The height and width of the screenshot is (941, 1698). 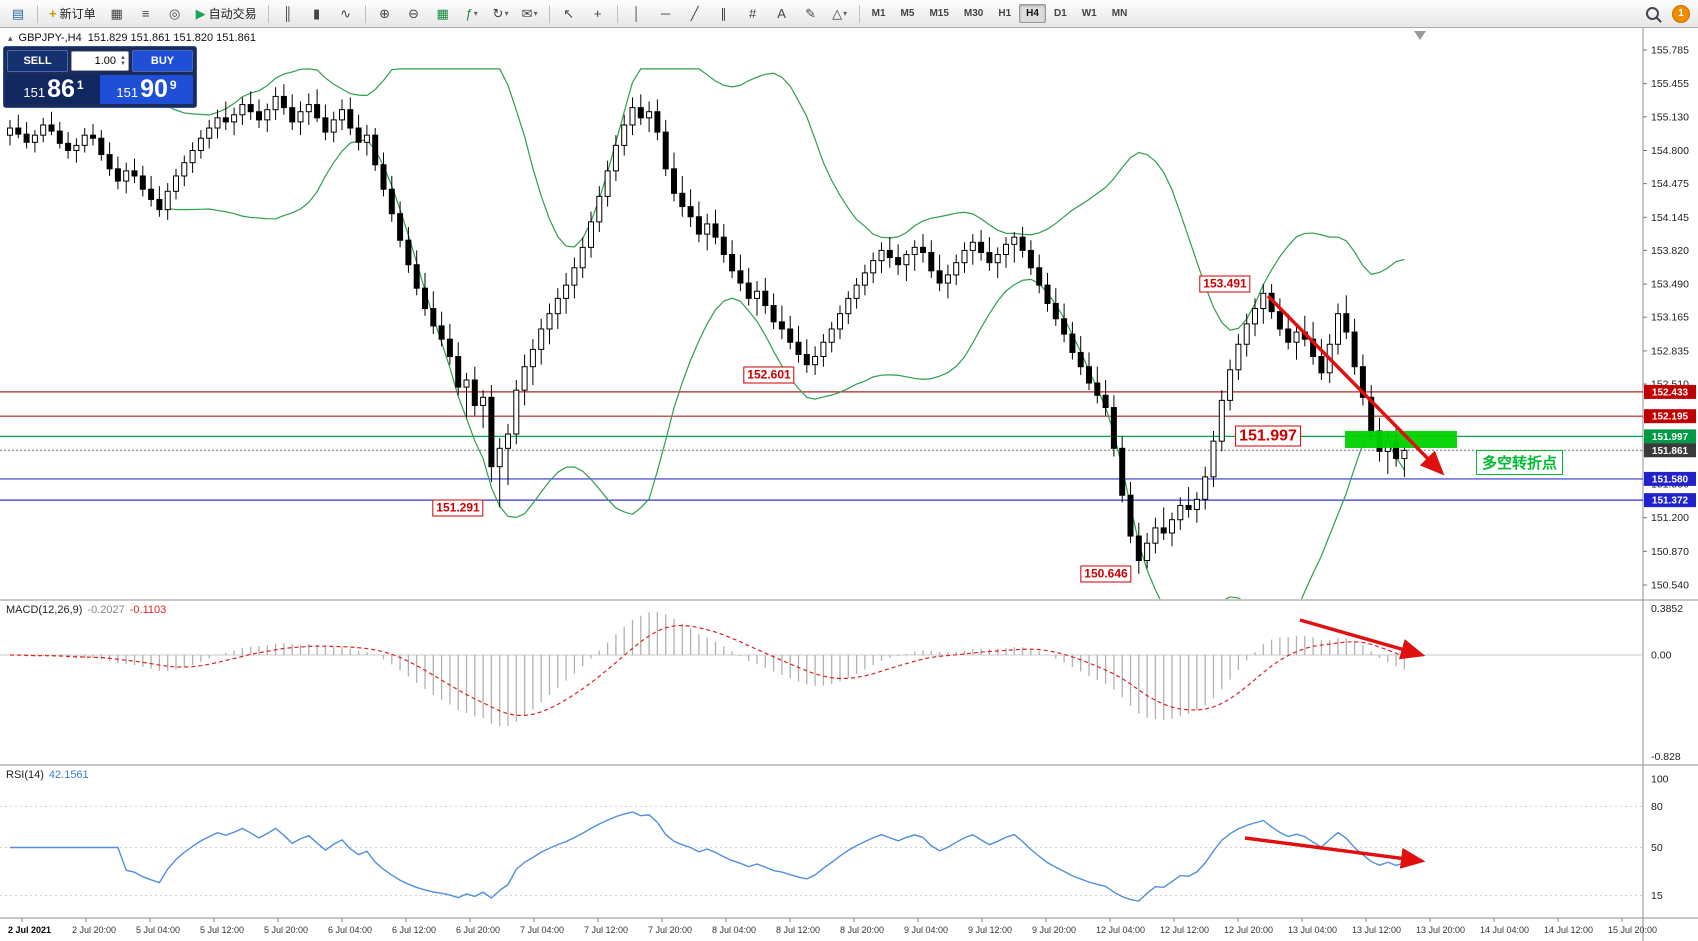 I want to click on dropdown-icon: ▾, so click(x=475, y=13).